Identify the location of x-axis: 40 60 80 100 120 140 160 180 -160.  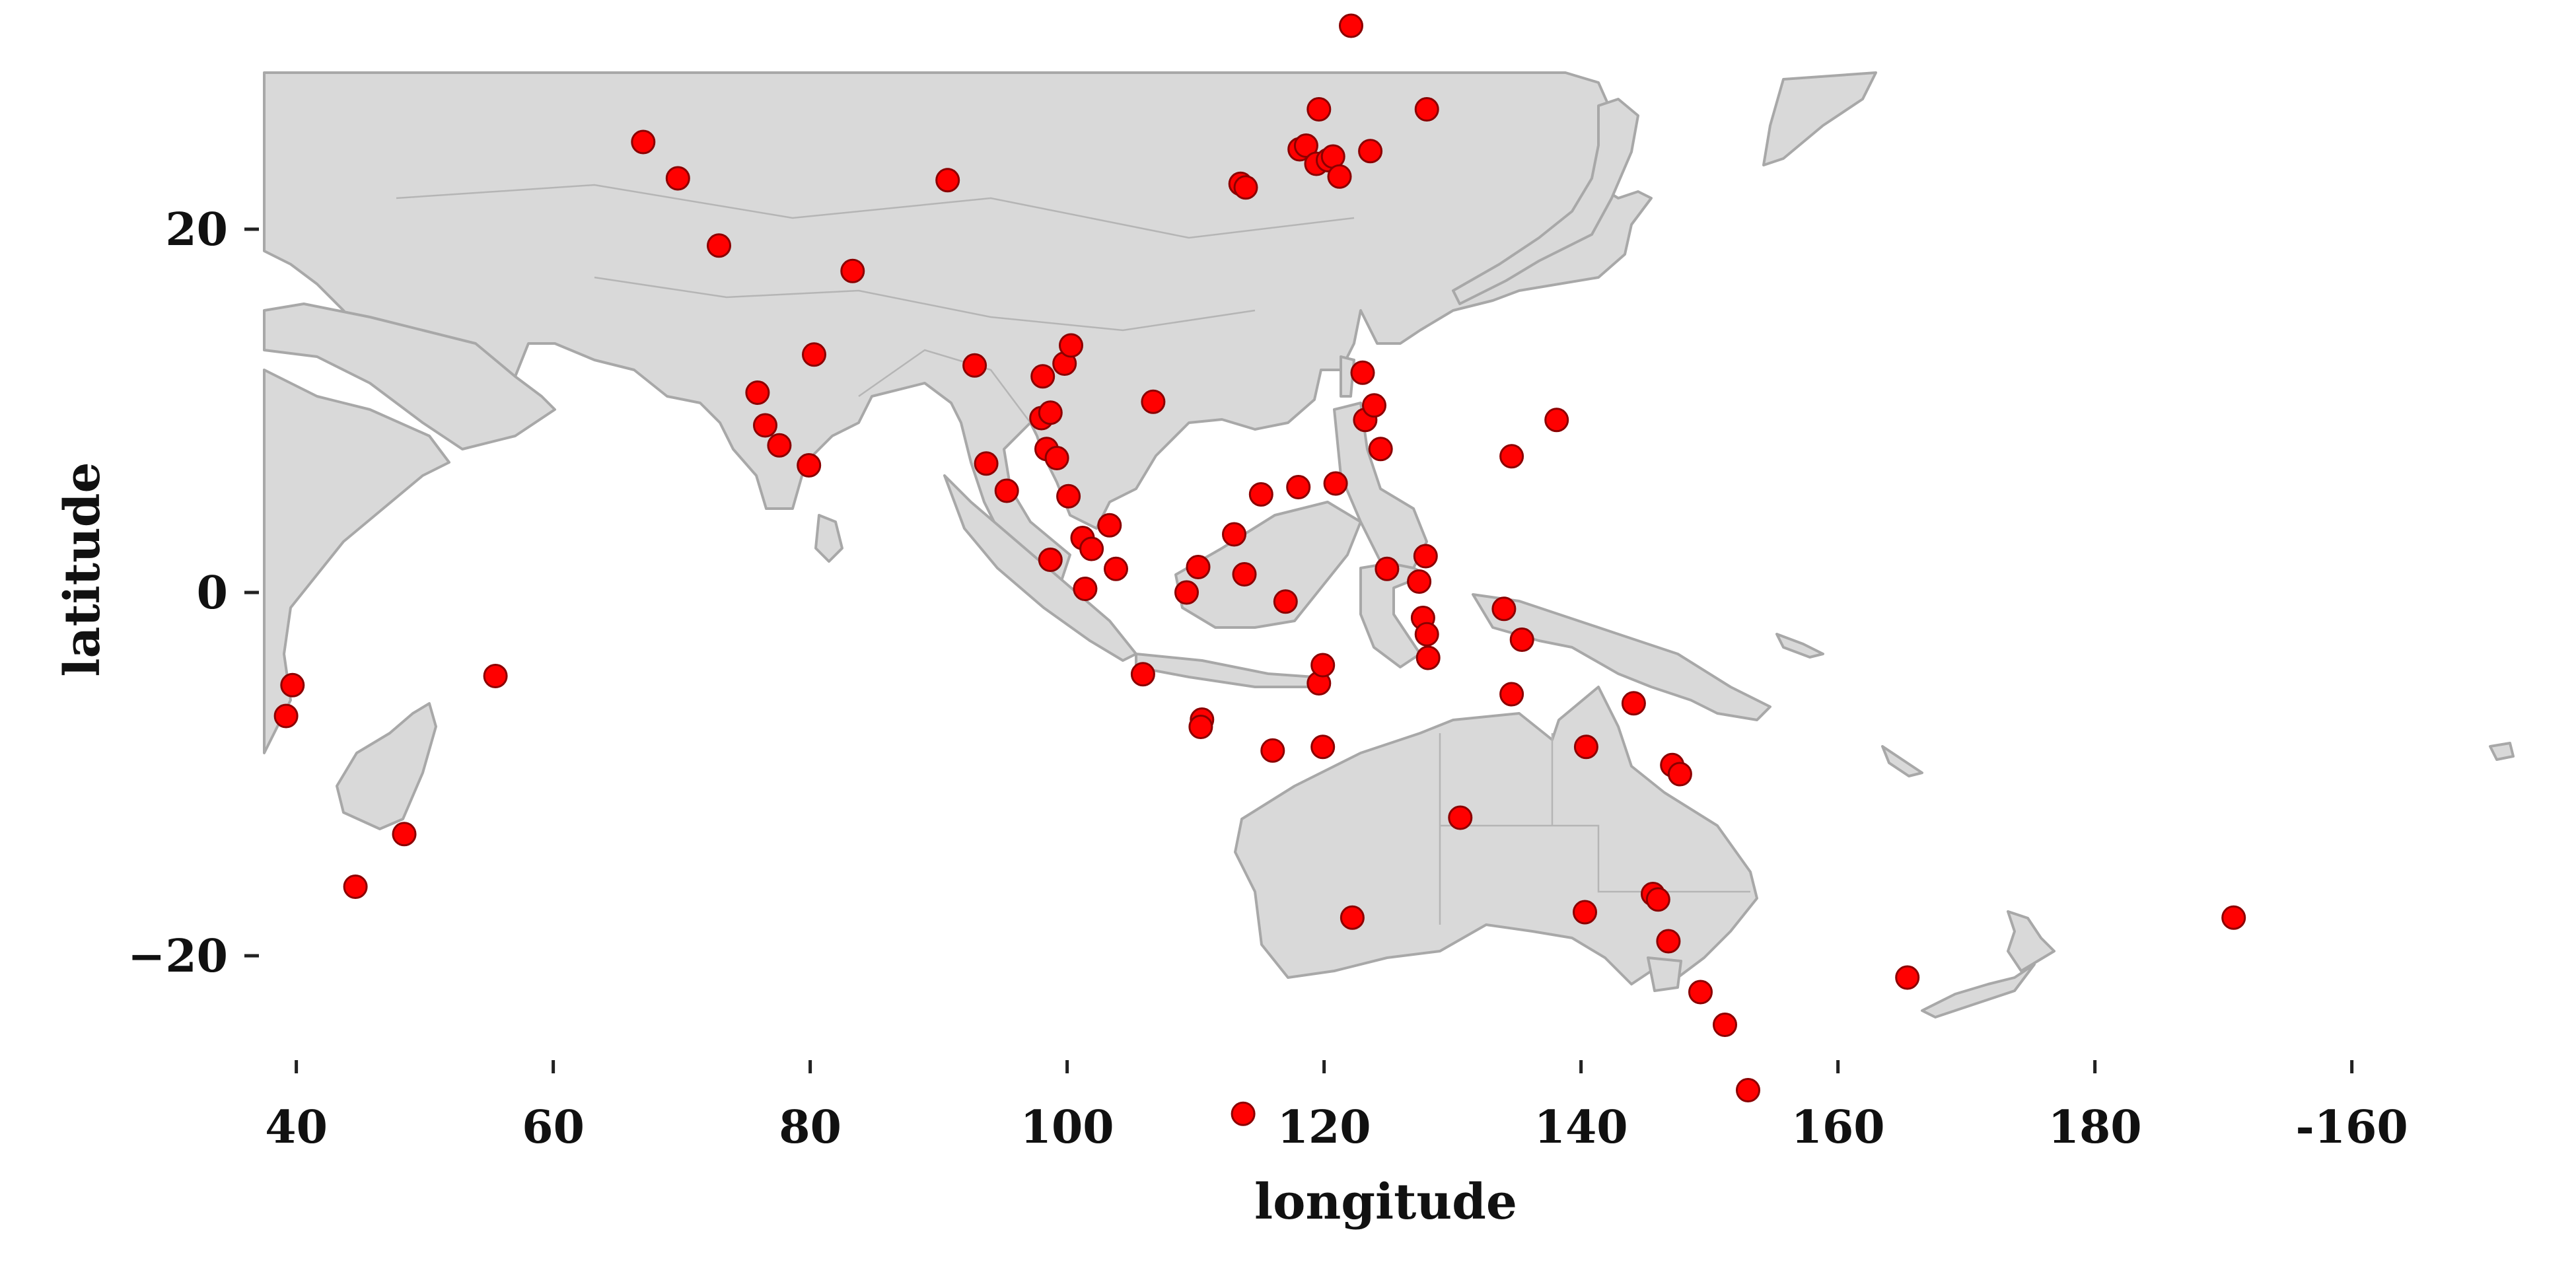
(1336, 1107).